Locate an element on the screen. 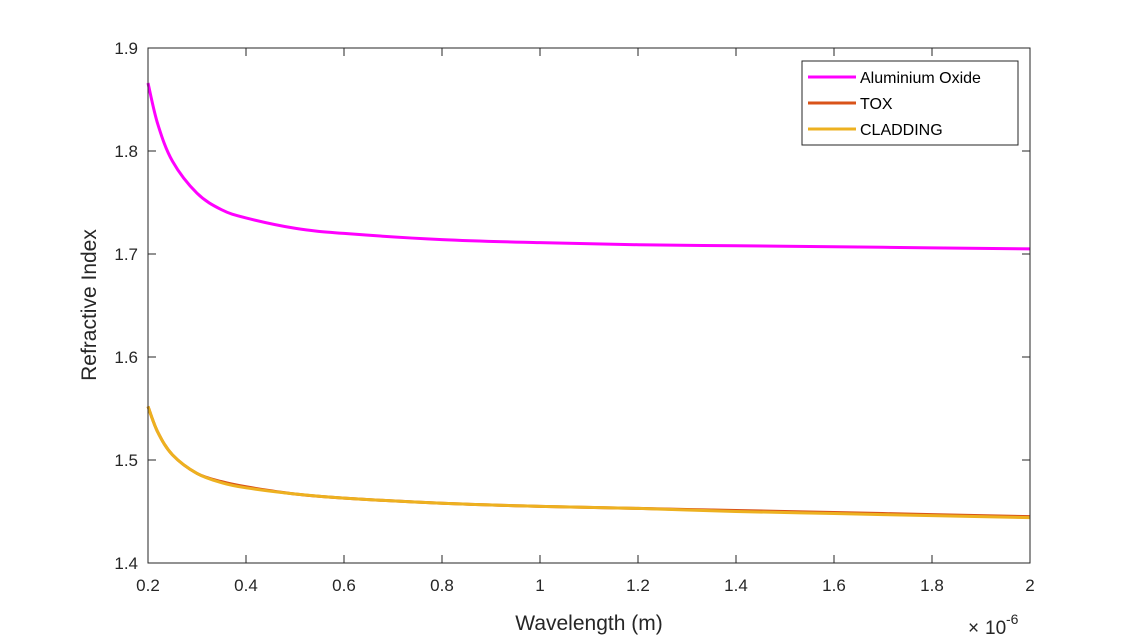 The image size is (1138, 640). exponent-base: 10 is located at coordinates (995, 628).